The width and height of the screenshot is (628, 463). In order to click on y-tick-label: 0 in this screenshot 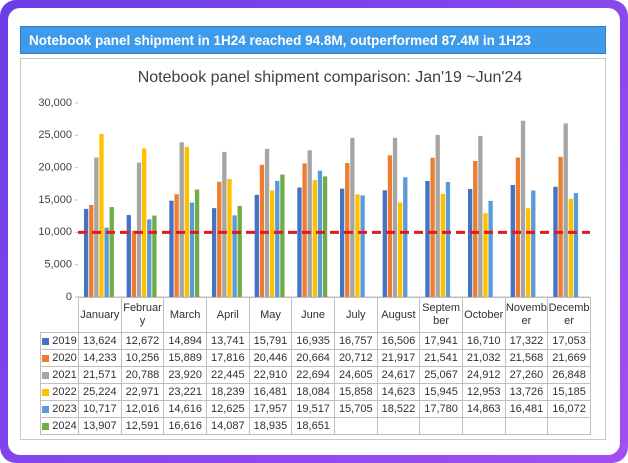, I will do `click(69, 297)`.